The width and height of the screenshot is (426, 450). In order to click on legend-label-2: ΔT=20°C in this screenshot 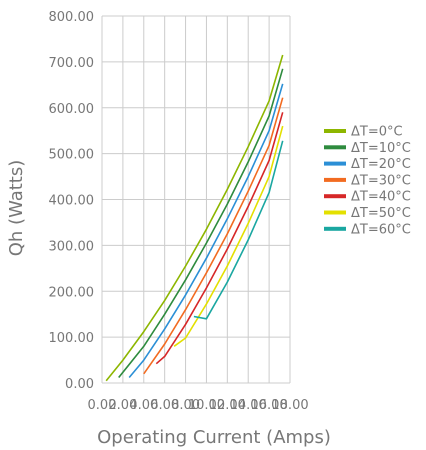, I will do `click(381, 164)`.